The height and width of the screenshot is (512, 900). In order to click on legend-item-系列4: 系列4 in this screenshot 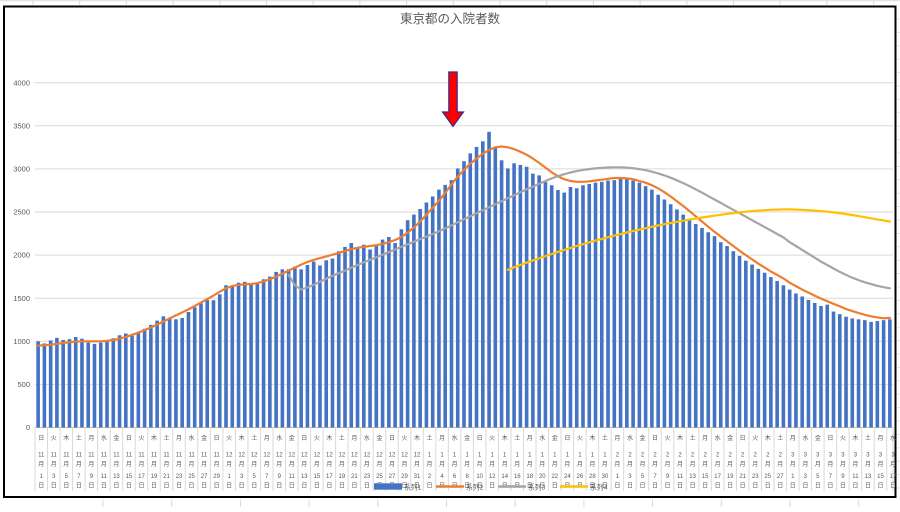, I will do `click(584, 486)`.